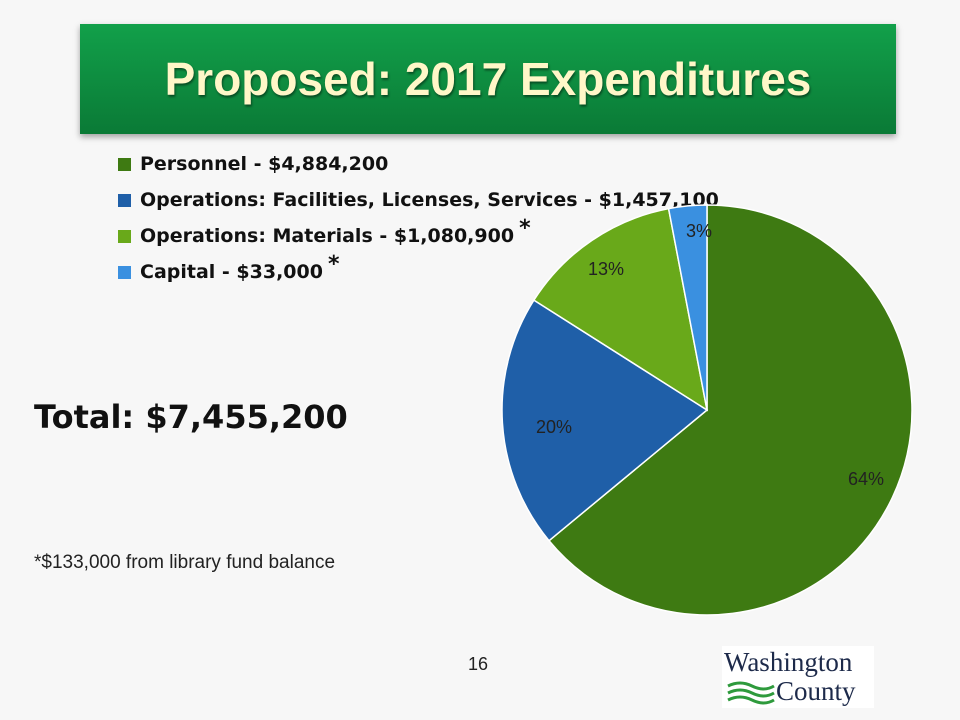  Describe the element at coordinates (866, 479) in the screenshot. I see `slice-personnel-percent-label: 64%` at that location.